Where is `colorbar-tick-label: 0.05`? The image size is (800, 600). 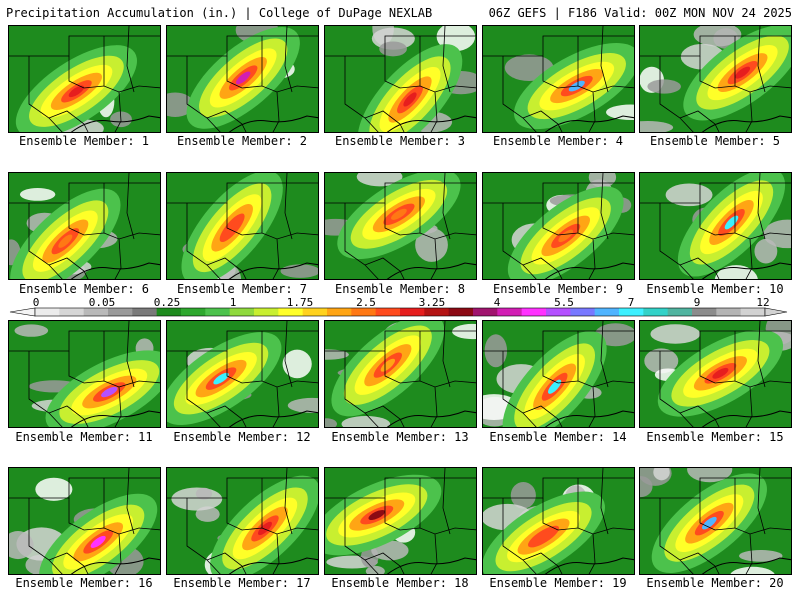 colorbar-tick-label: 0.05 is located at coordinates (102, 302).